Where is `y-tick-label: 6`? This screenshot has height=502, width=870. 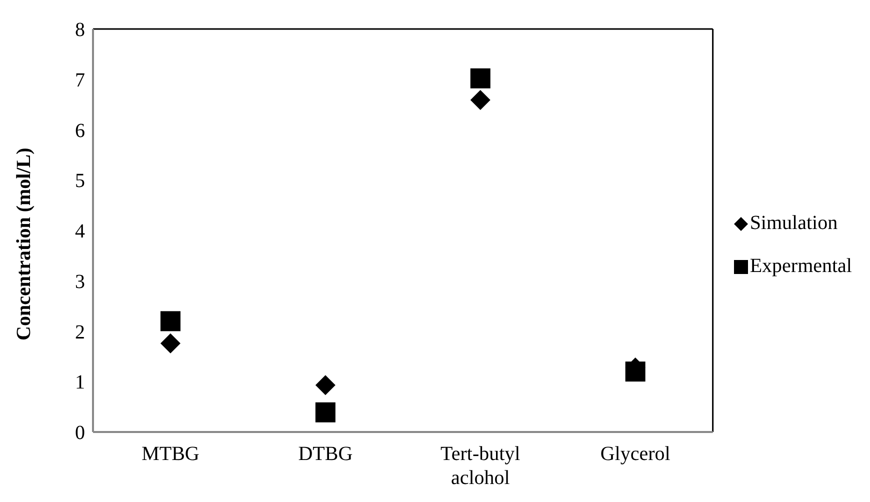 y-tick-label: 6 is located at coordinates (80, 131).